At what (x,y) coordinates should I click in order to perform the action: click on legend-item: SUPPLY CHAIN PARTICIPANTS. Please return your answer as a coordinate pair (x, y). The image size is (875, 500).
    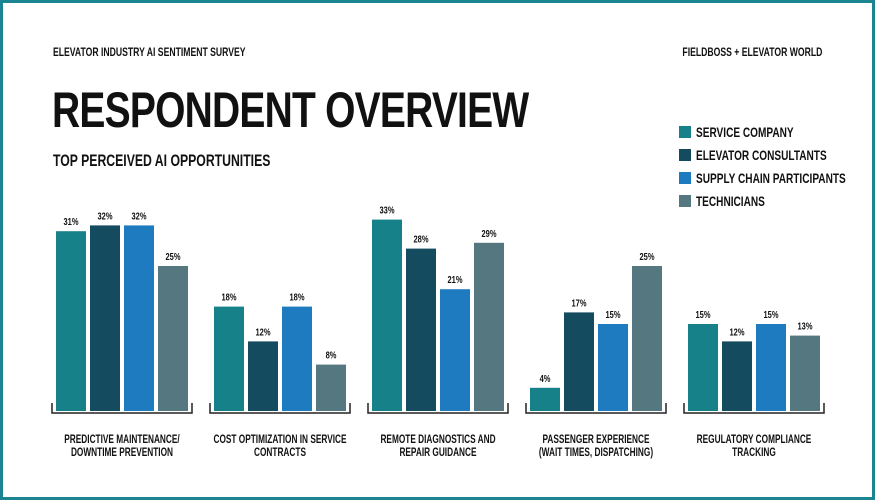
    Looking at the image, I should click on (775, 177).